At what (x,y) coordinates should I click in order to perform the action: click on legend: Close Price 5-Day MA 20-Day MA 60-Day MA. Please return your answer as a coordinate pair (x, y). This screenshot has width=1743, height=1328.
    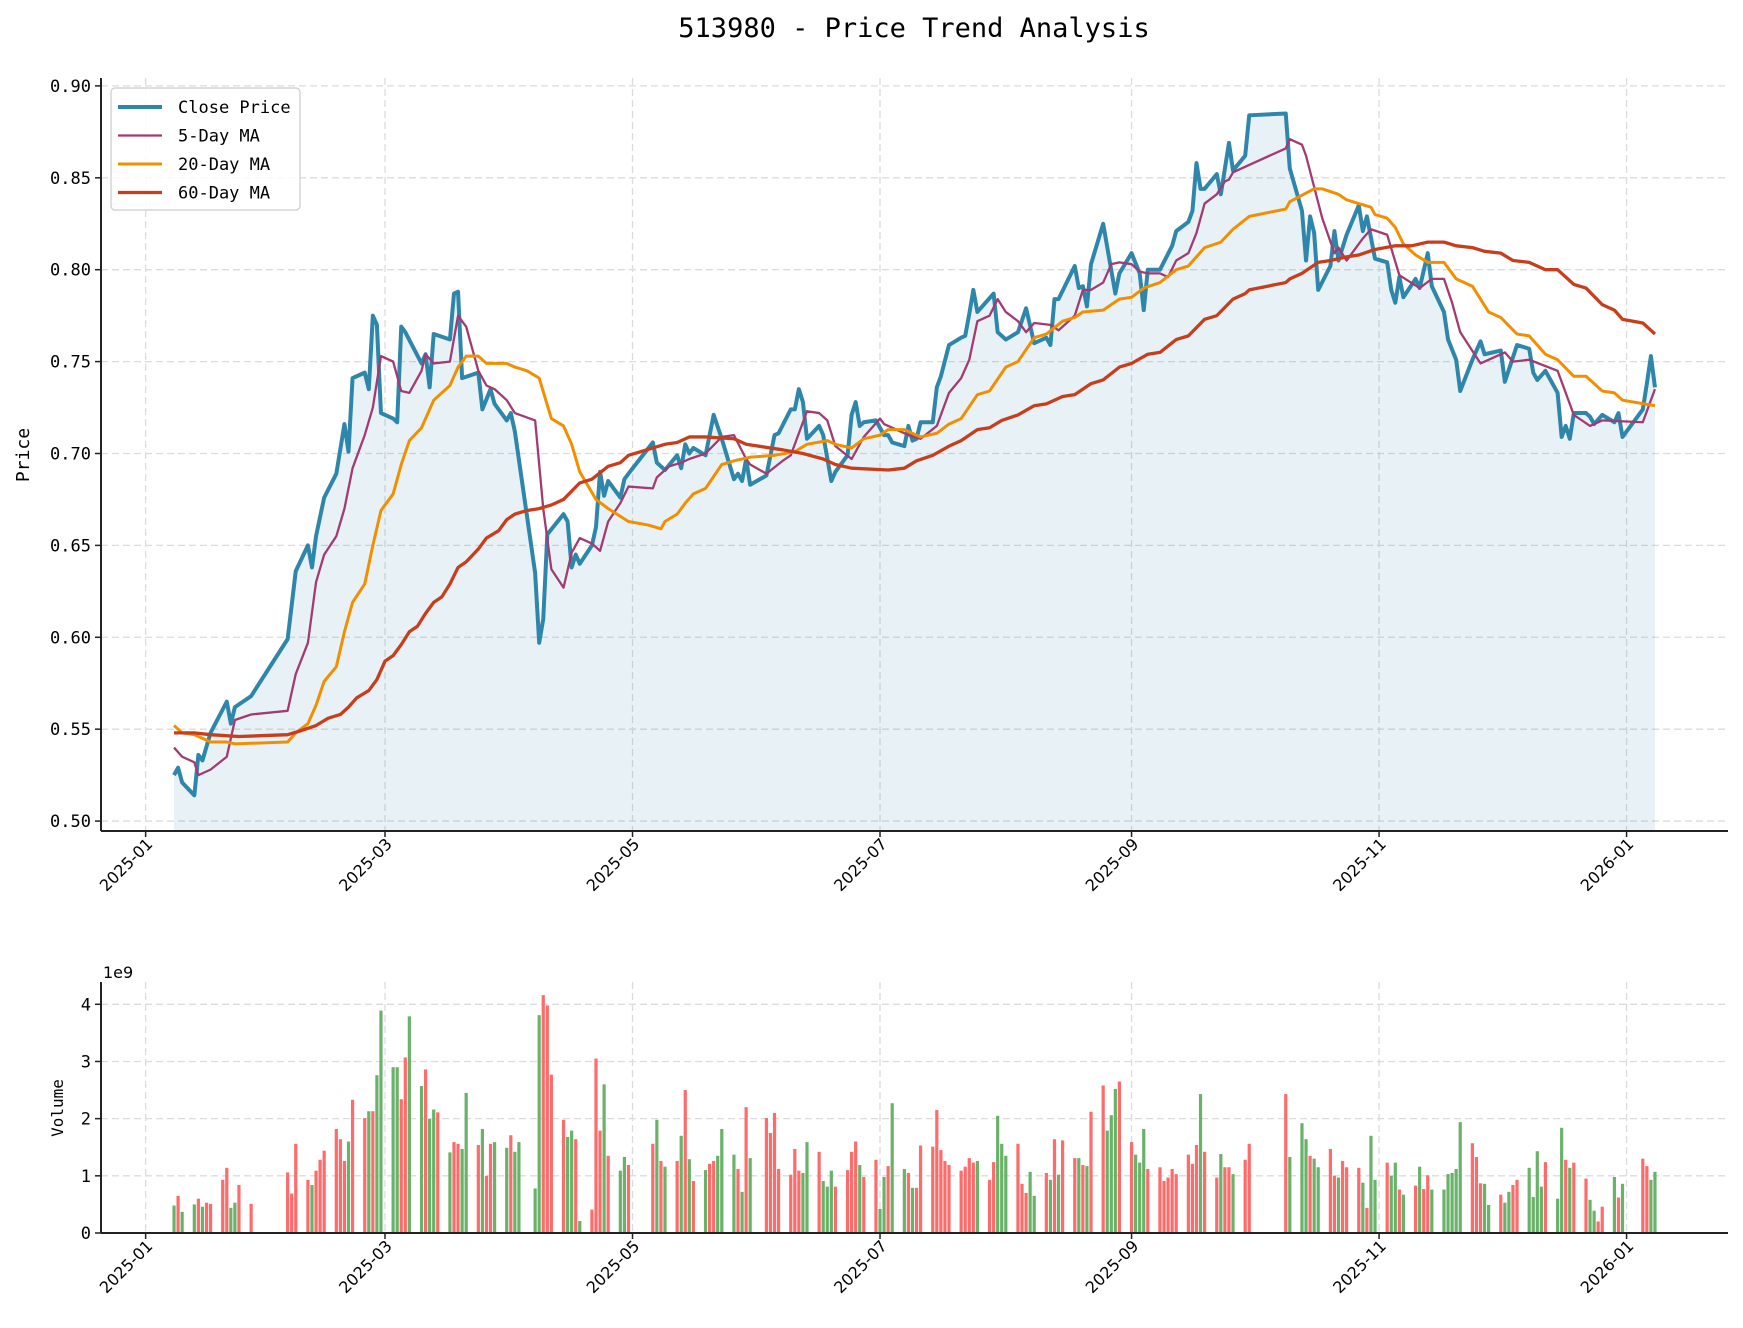
    Looking at the image, I should click on (205, 149).